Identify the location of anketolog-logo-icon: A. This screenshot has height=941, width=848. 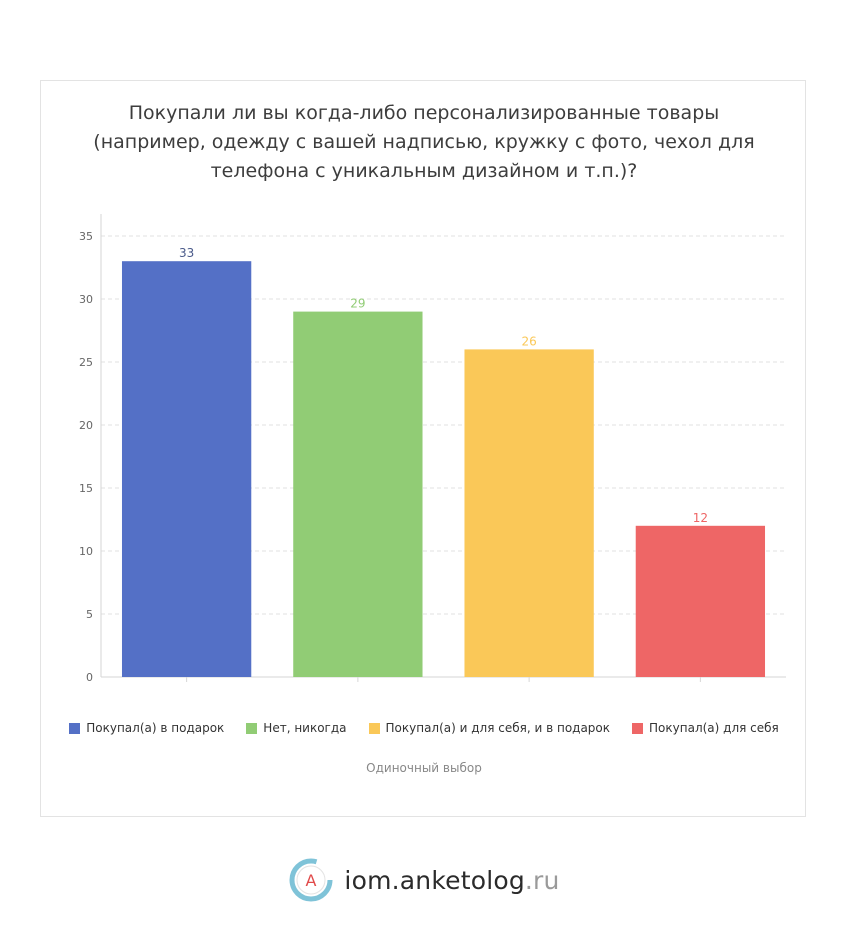
(311, 880).